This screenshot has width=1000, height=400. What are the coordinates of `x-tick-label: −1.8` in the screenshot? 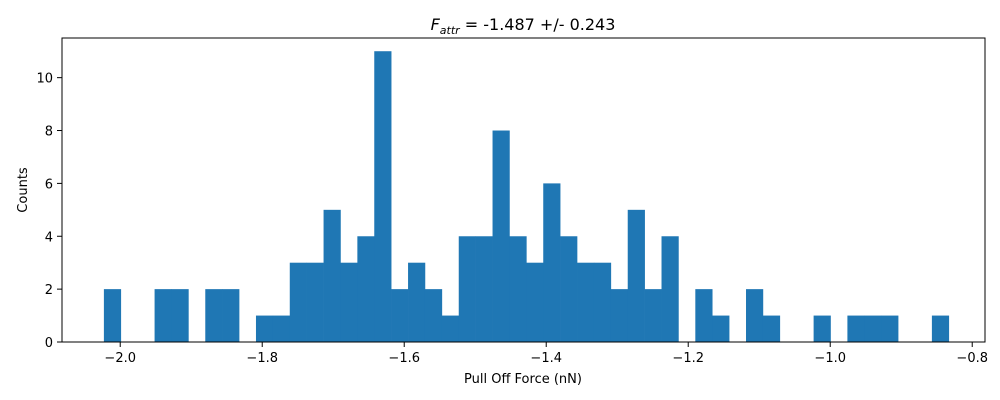 It's located at (262, 358).